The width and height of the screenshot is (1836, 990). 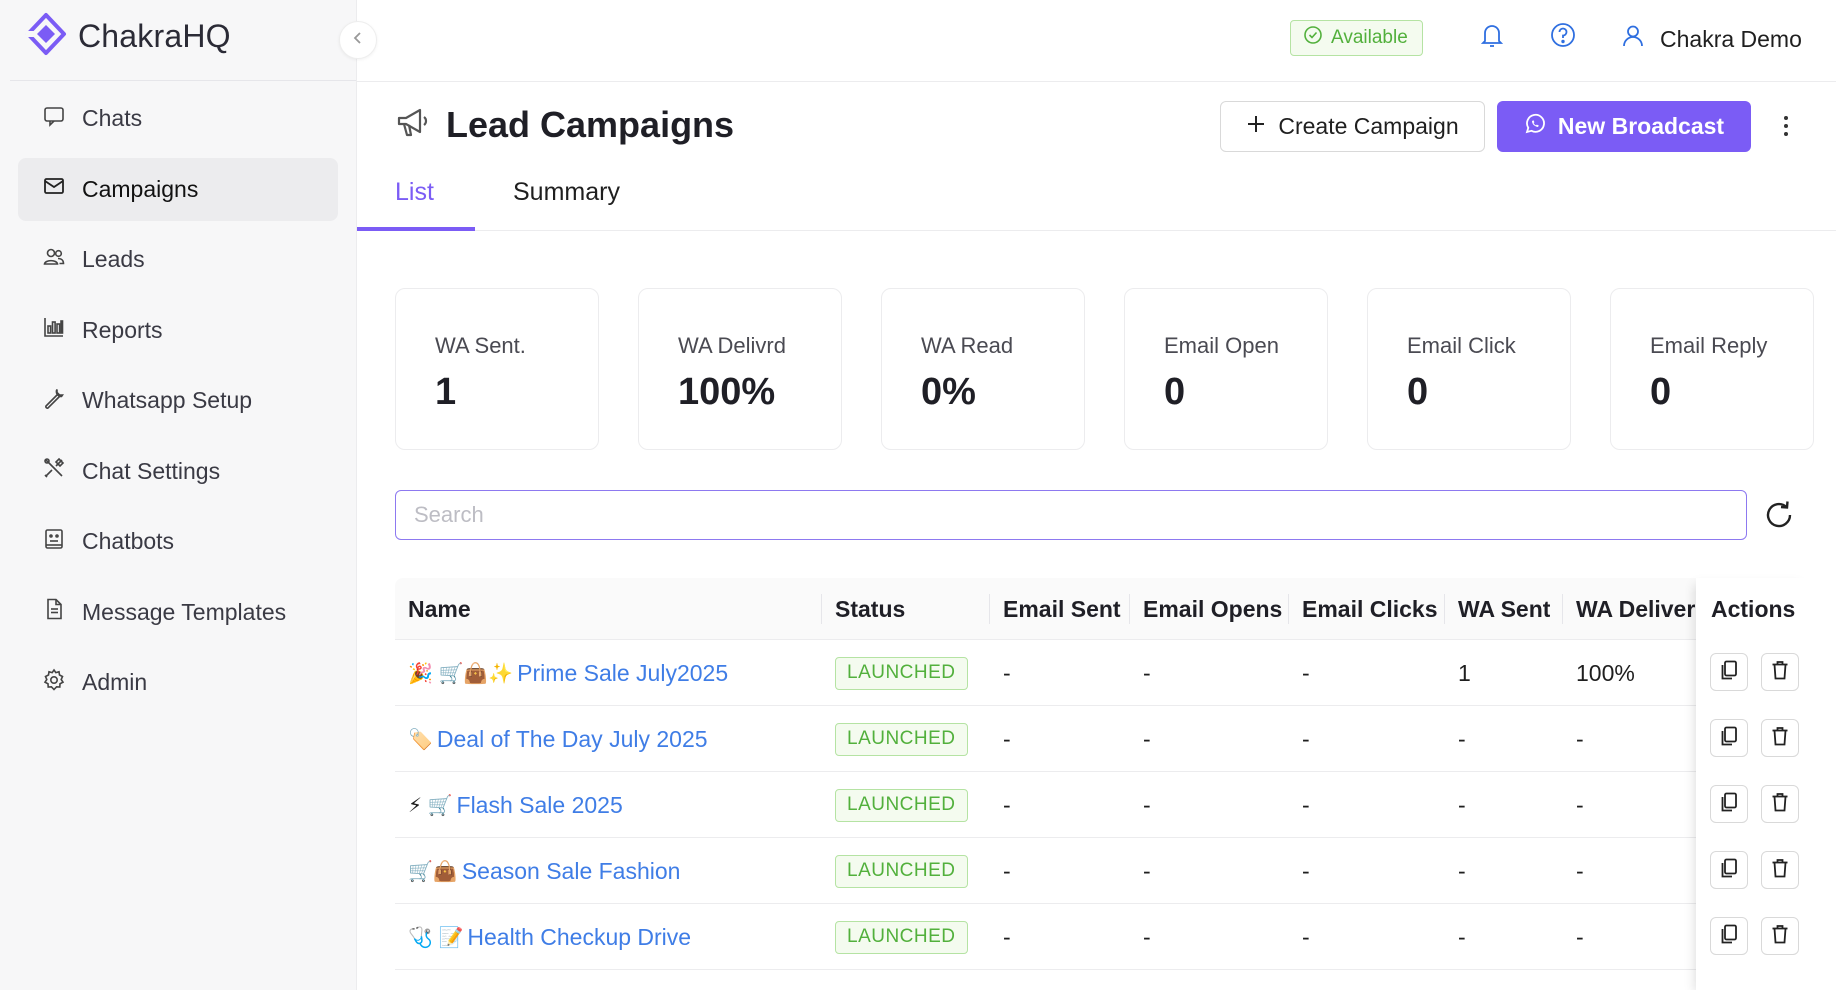 I want to click on sidebar-item-label: Chat Settings, so click(x=151, y=470).